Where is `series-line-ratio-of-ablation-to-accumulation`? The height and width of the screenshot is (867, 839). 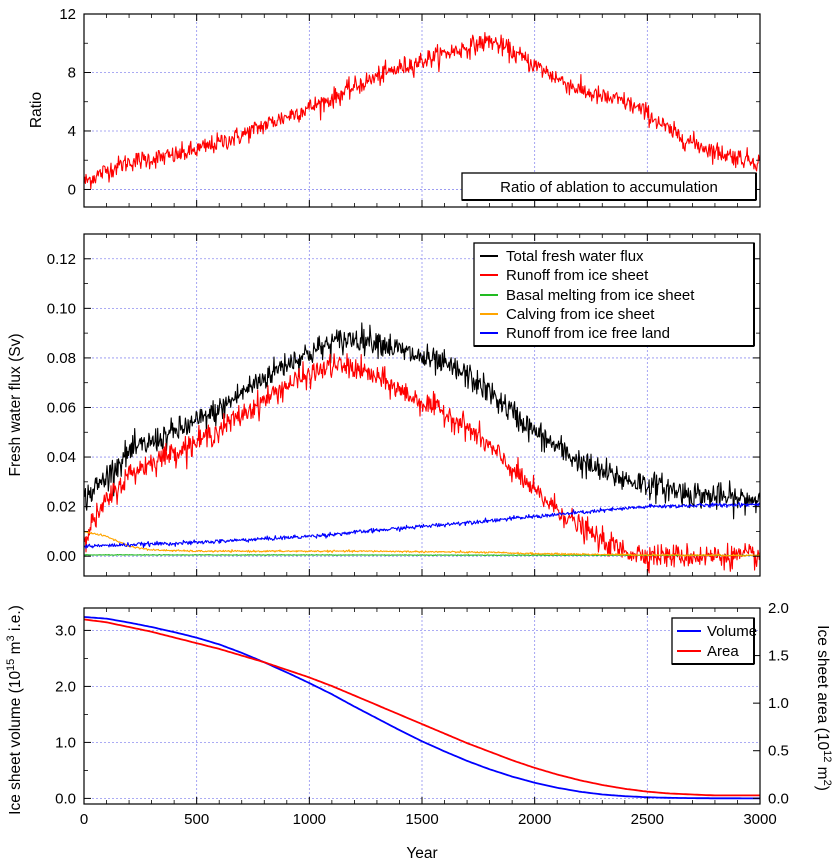
series-line-ratio-of-ablation-to-accumulation is located at coordinates (422, 111).